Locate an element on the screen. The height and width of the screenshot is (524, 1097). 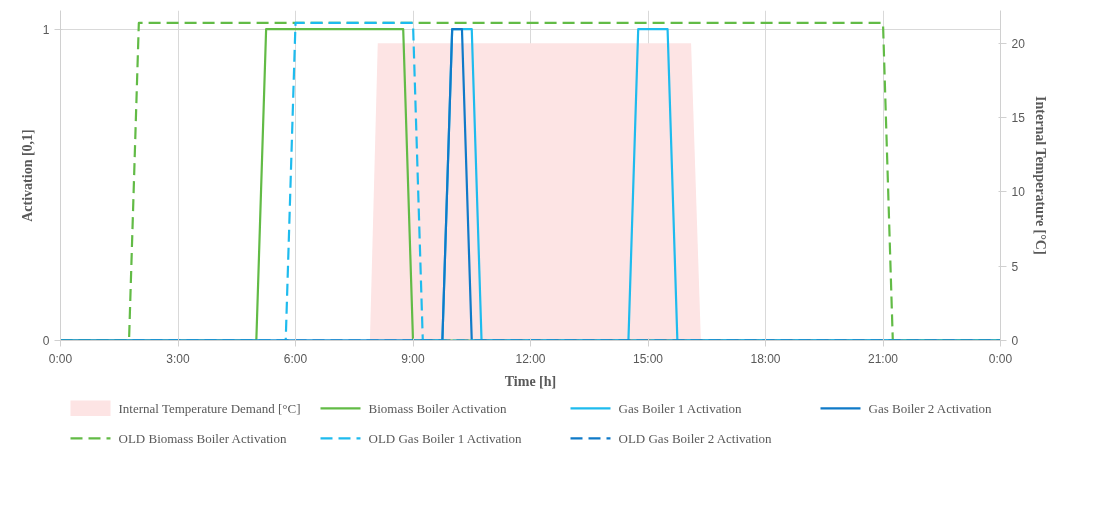
legend-label: OLD Biomass Boiler Activation is located at coordinates (202, 438).